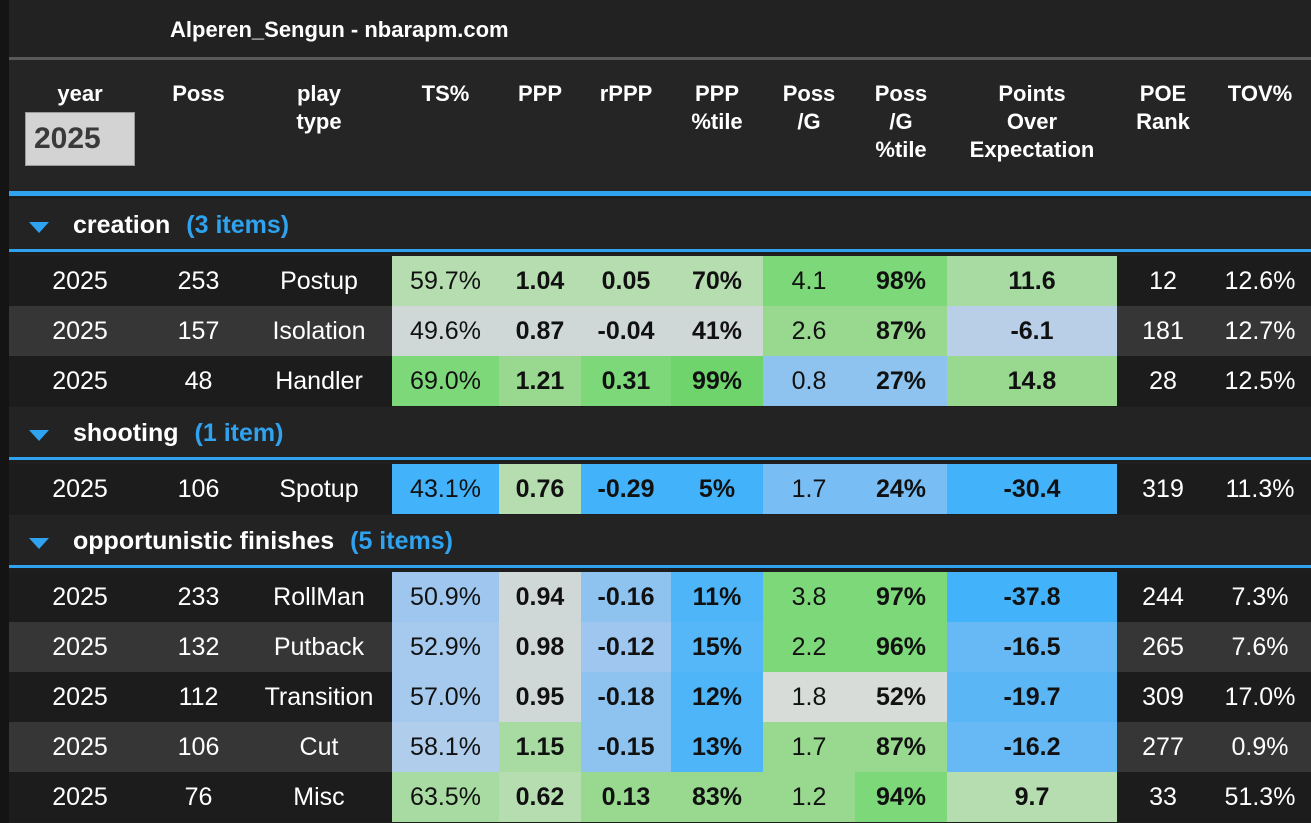 This screenshot has height=823, width=1311. I want to click on cell-tov: 7.3%, so click(1260, 597).